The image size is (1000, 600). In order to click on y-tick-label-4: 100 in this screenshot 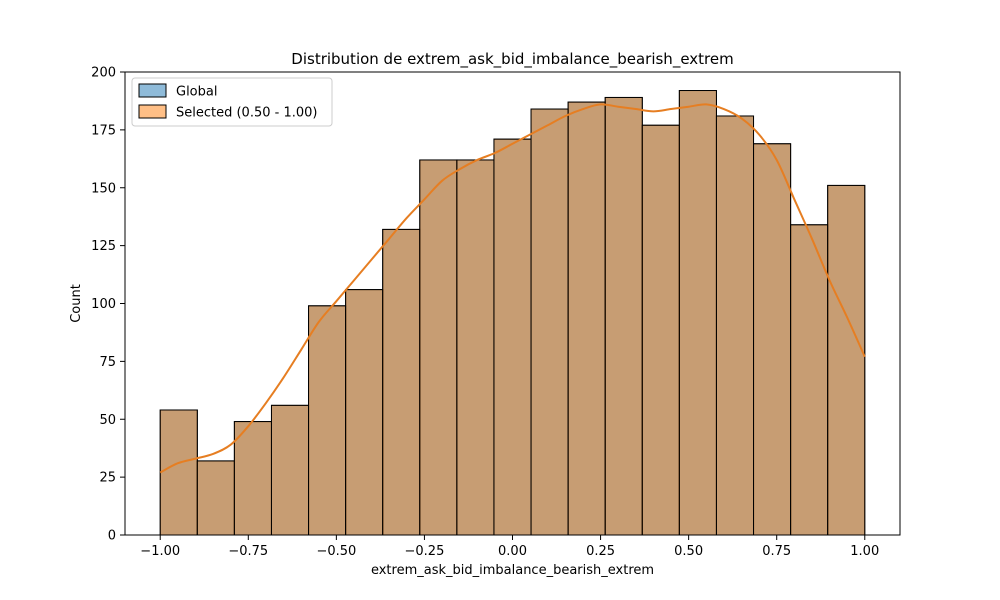, I will do `click(103, 304)`.